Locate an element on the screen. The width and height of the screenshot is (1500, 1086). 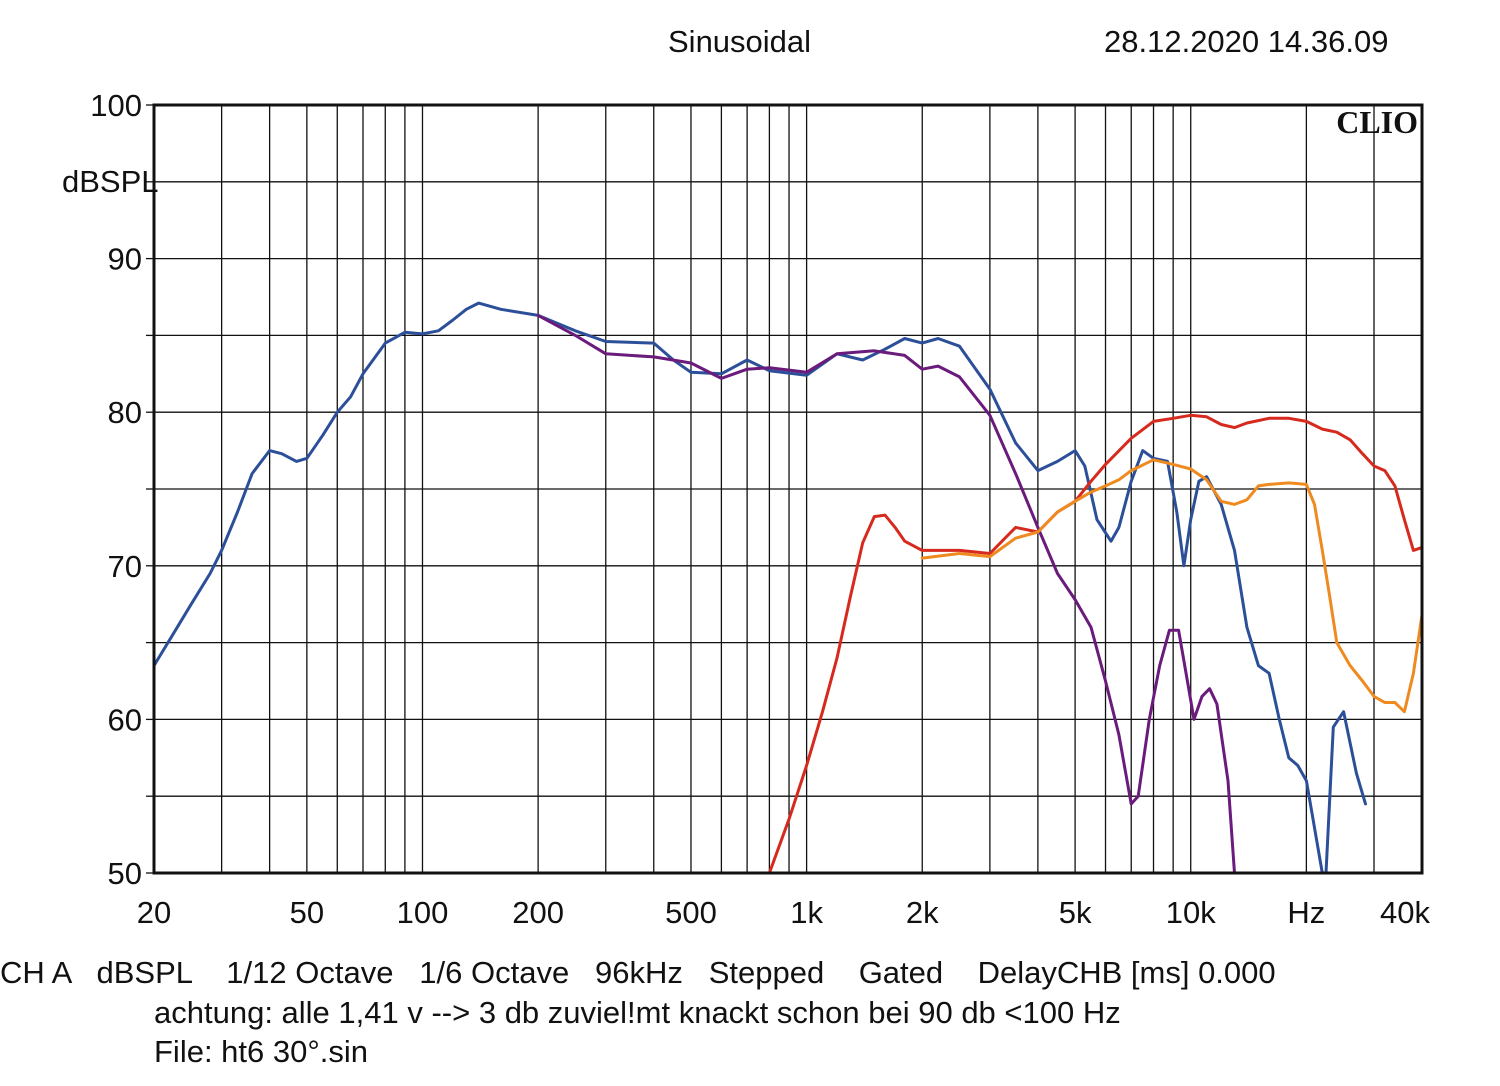
x-tick-label: 50 is located at coordinates (307, 912).